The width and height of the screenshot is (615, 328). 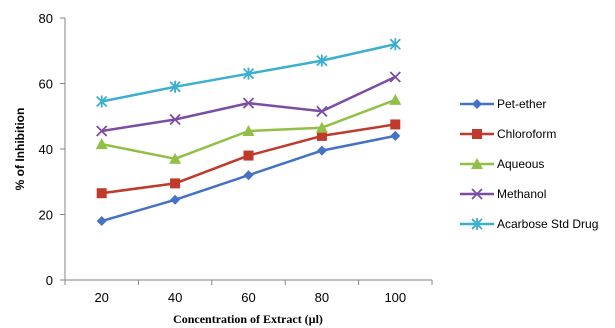 What do you see at coordinates (101, 297) in the screenshot?
I see `x-tick-label: 20` at bounding box center [101, 297].